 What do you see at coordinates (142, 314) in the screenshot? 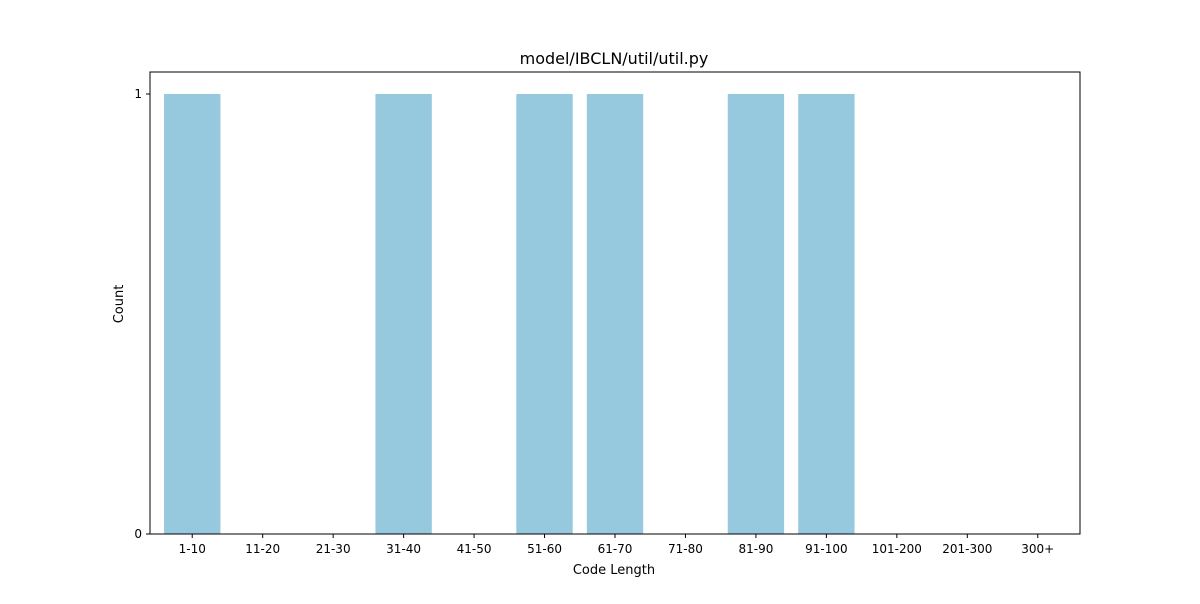
I see `y-tick-layer: 01` at bounding box center [142, 314].